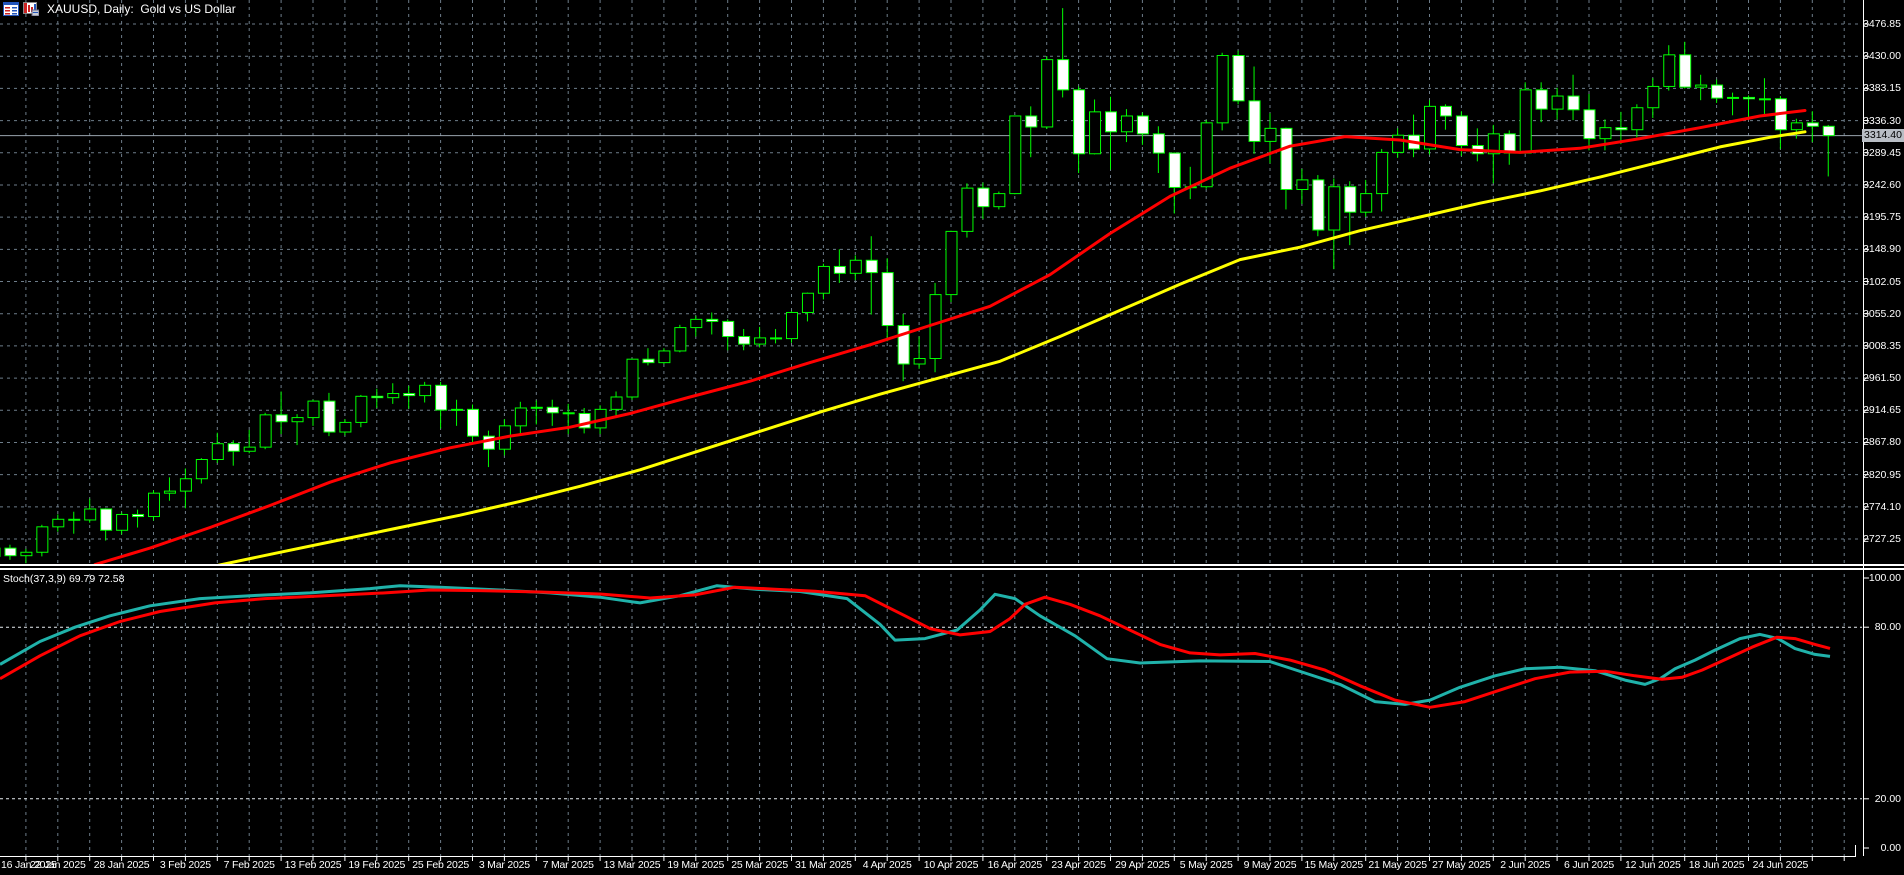 This screenshot has width=1904, height=875. Describe the element at coordinates (1883, 135) in the screenshot. I see `current-price-value: 3314.40` at that location.